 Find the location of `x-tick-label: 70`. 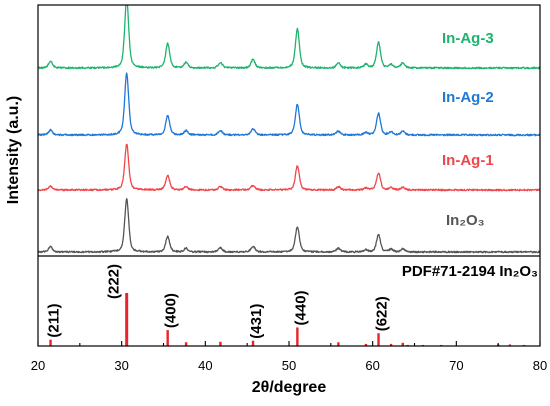

x-tick-label: 70 is located at coordinates (456, 365).